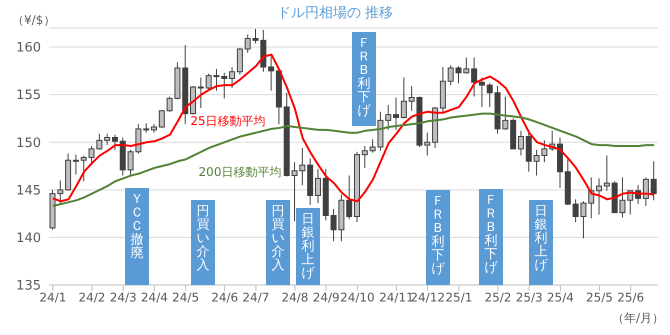  Describe the element at coordinates (224, 297) in the screenshot. I see `x-tick-label: 24/6` at that location.